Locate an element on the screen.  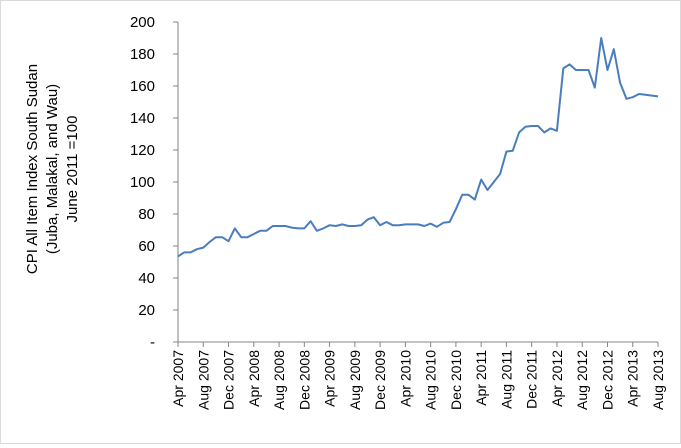
y-tick-label: 160 is located at coordinates (142, 86).